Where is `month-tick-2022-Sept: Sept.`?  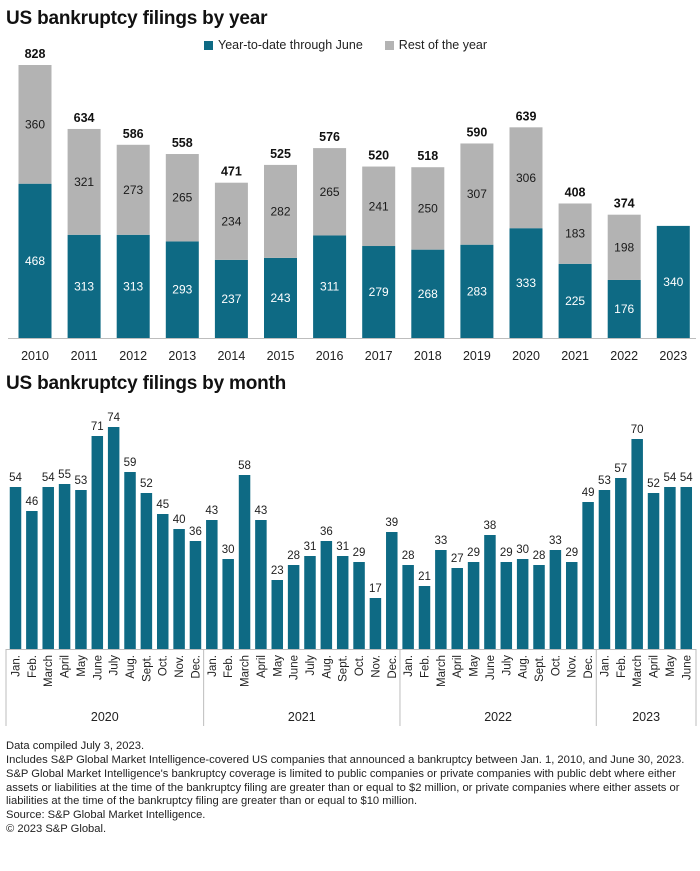
month-tick-2022-Sept: Sept. is located at coordinates (540, 668).